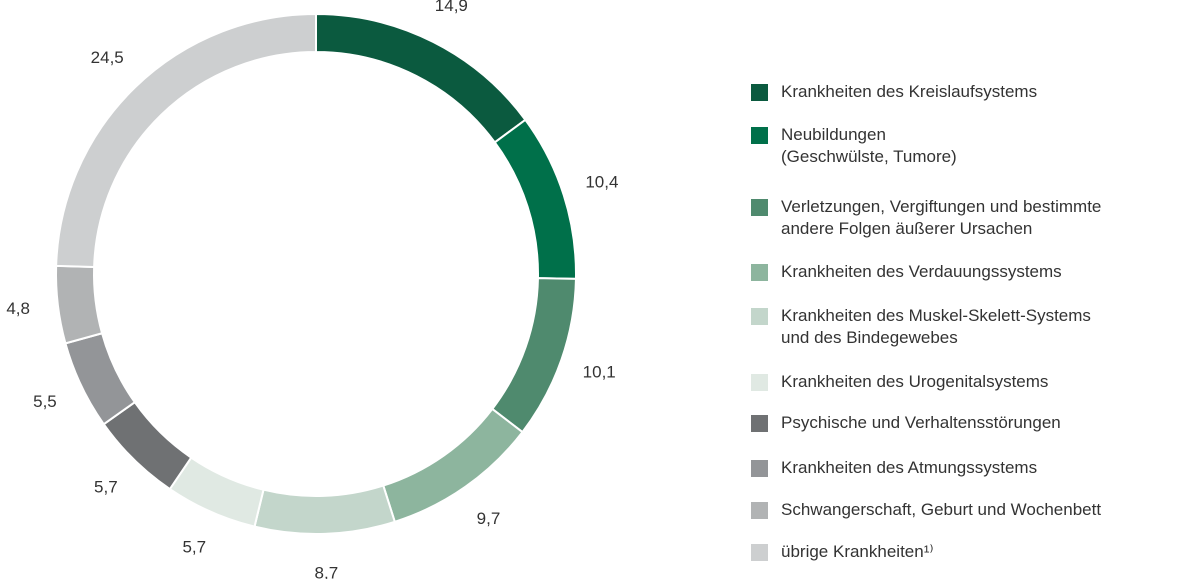 Image resolution: width=1195 pixels, height=579 pixels. Describe the element at coordinates (909, 91) in the screenshot. I see `legend-label: Krankheiten des Kreislaufsystems` at that location.